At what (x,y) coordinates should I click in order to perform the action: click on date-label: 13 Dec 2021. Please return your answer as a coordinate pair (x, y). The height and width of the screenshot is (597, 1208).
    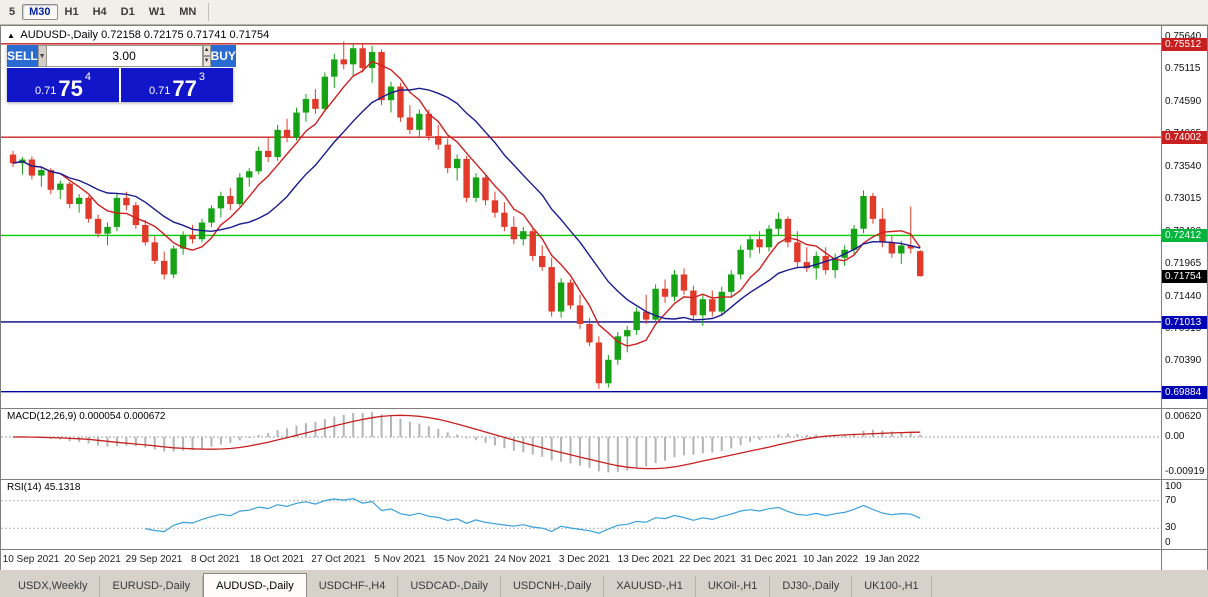
    Looking at the image, I should click on (646, 559).